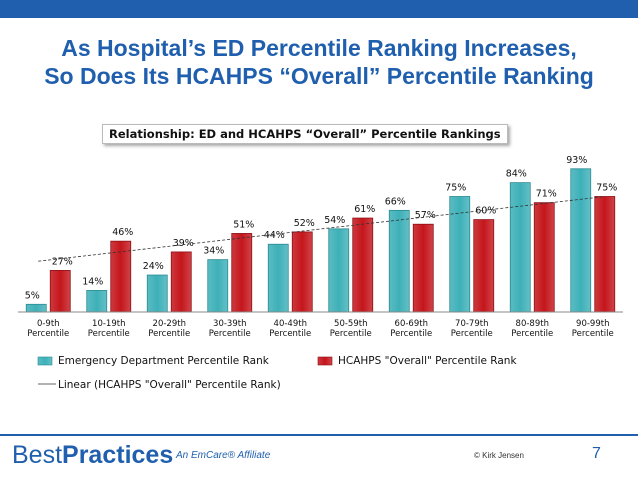 The height and width of the screenshot is (479, 638). I want to click on legend-hcahps-label: HCAHPS "Overall" Percentile Rank, so click(427, 361).